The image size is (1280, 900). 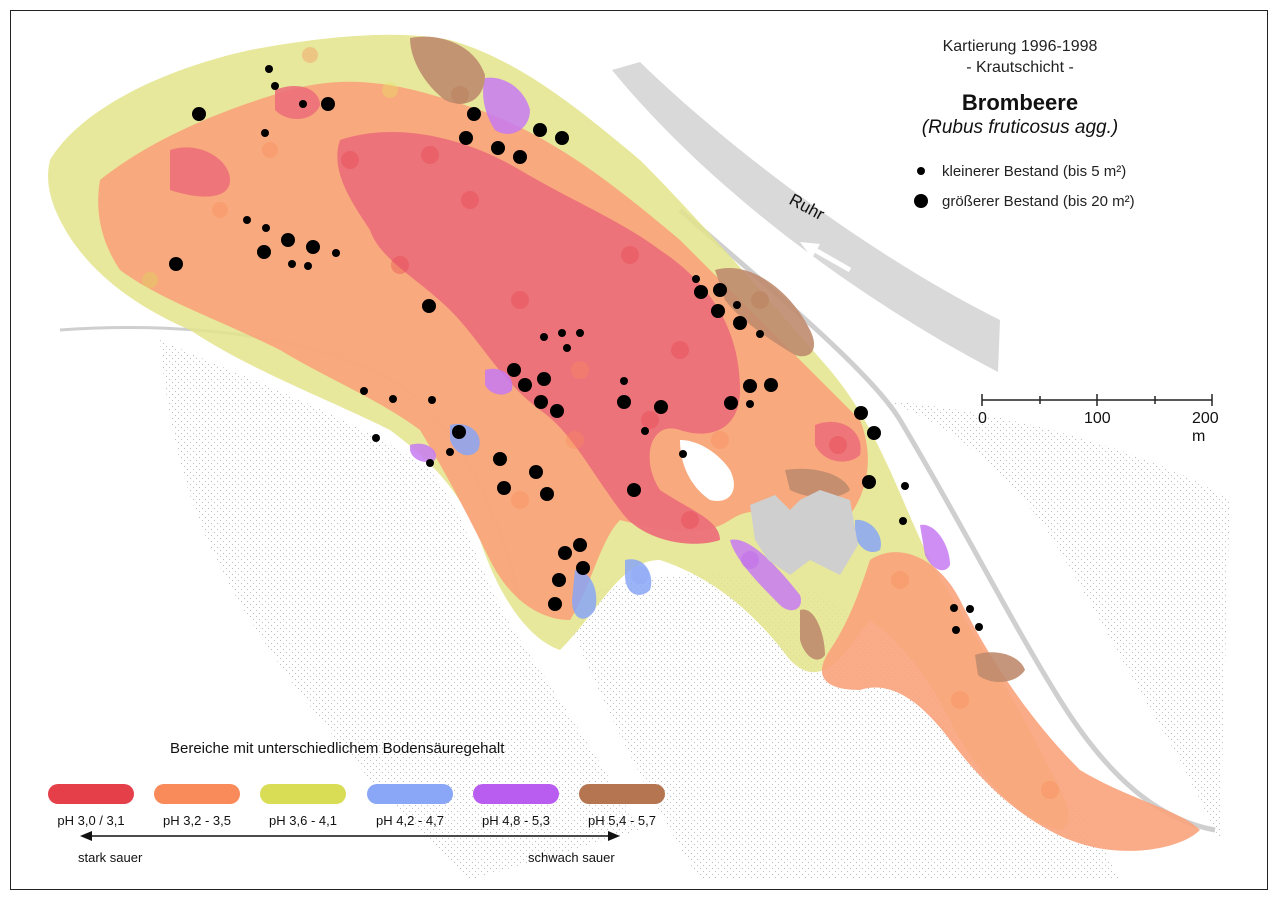 I want to click on large-dot-icon, so click(x=921, y=201).